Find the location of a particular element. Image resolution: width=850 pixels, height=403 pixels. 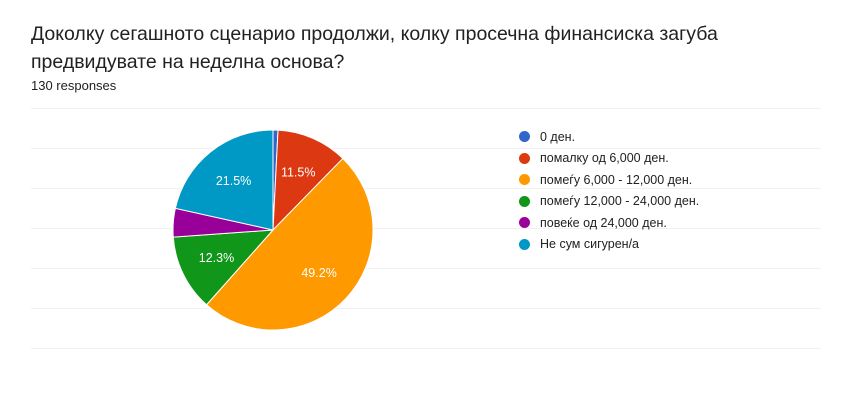

legend-item: помалку од 6,000 ден. is located at coordinates (609, 159).